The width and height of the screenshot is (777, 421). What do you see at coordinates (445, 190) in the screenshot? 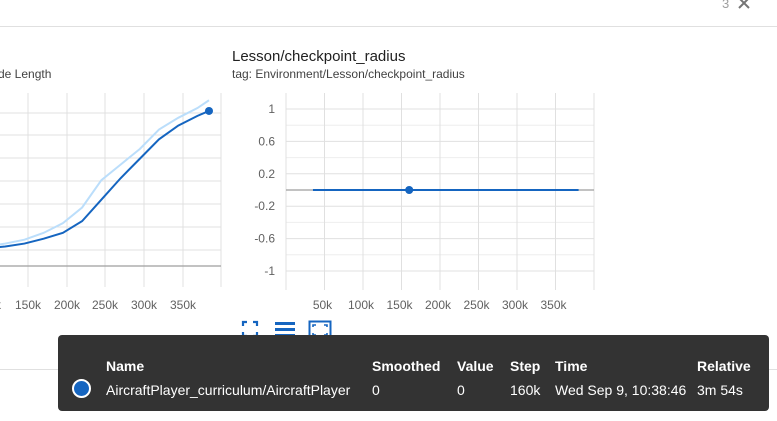
I see `right-chart-series` at bounding box center [445, 190].